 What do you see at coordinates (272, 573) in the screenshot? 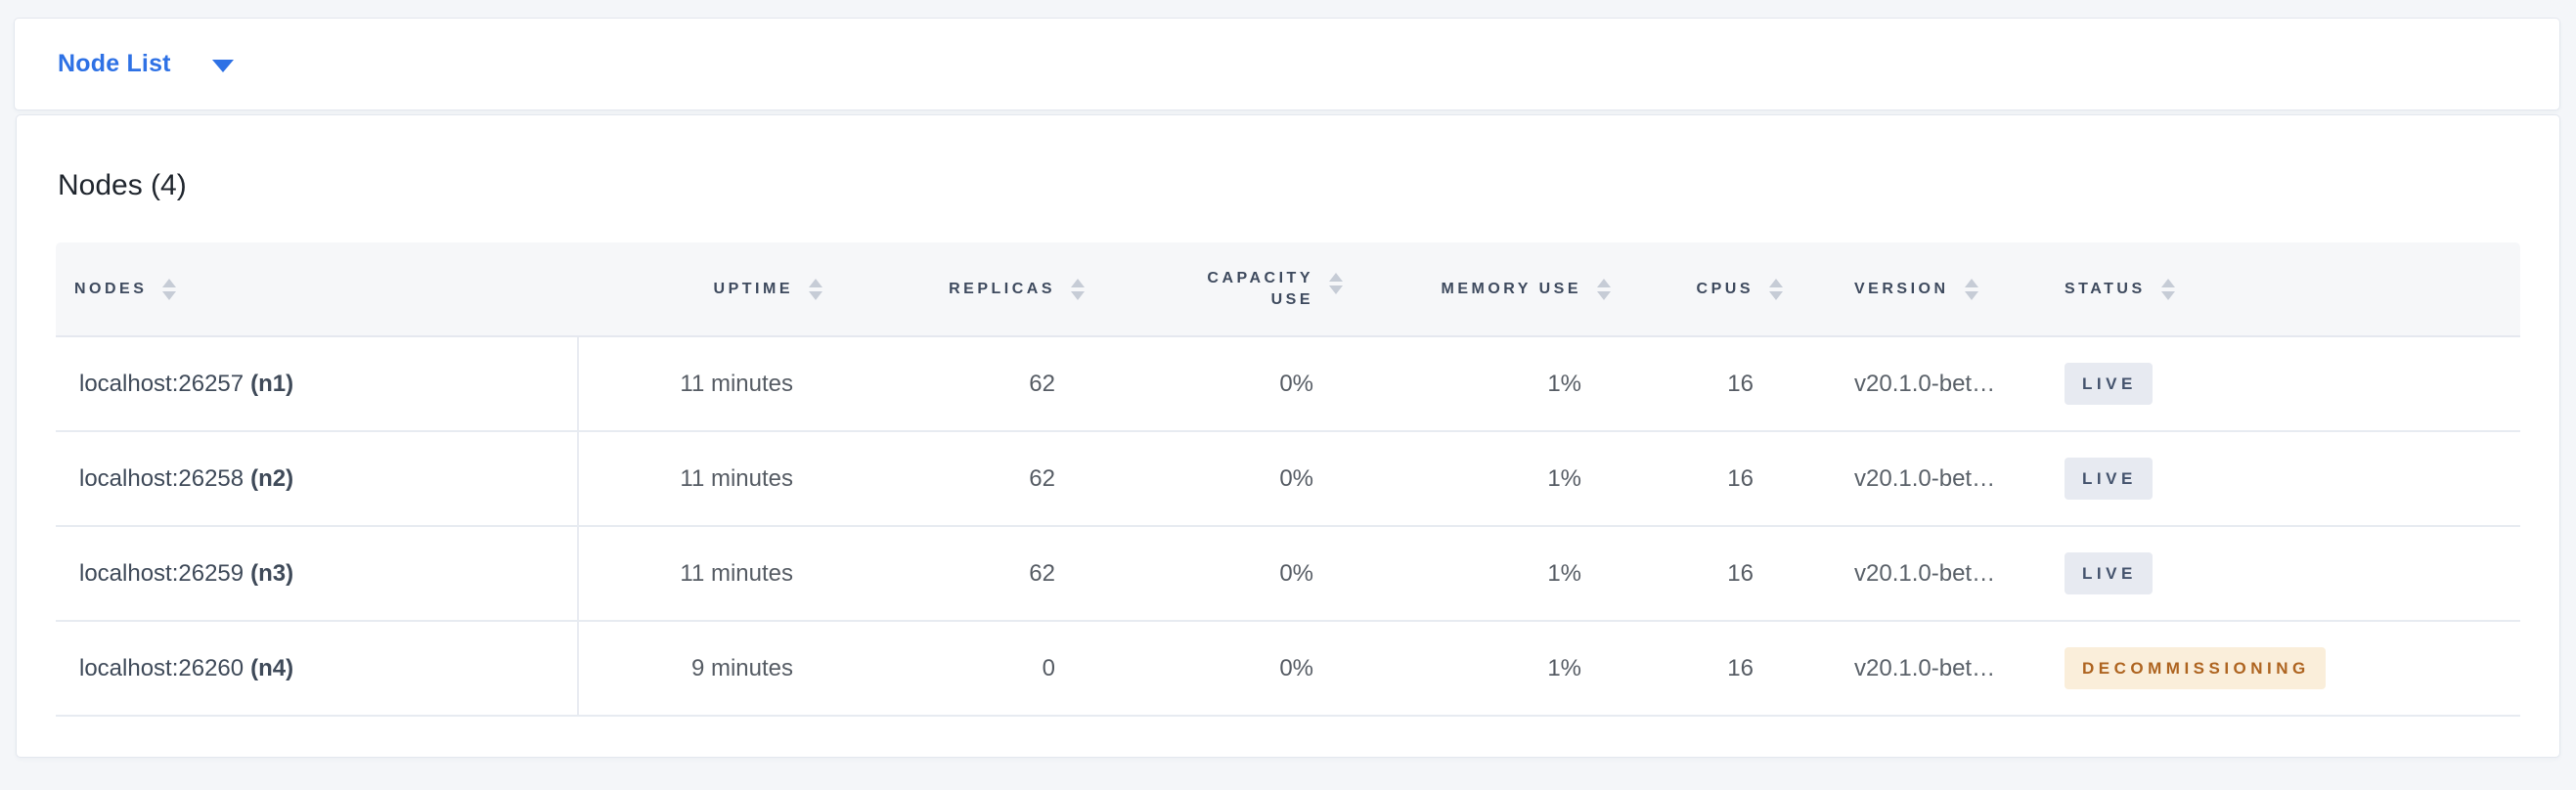
I see `node-id: (n3)` at bounding box center [272, 573].